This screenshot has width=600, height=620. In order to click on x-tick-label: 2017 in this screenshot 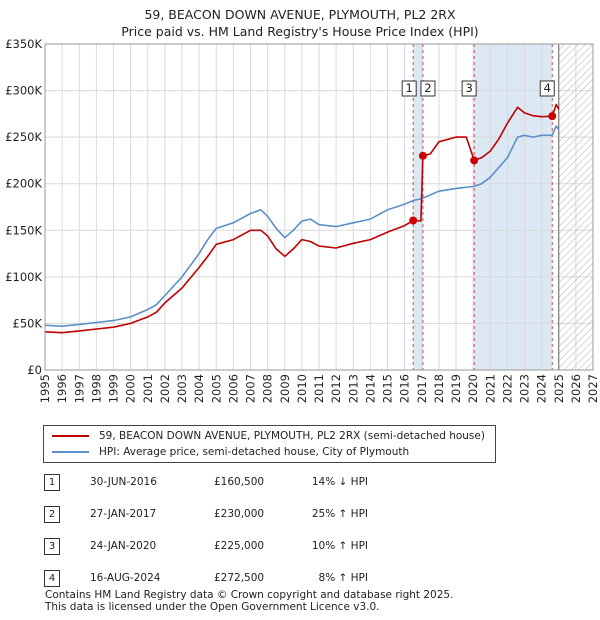, I will do `click(422, 388)`.